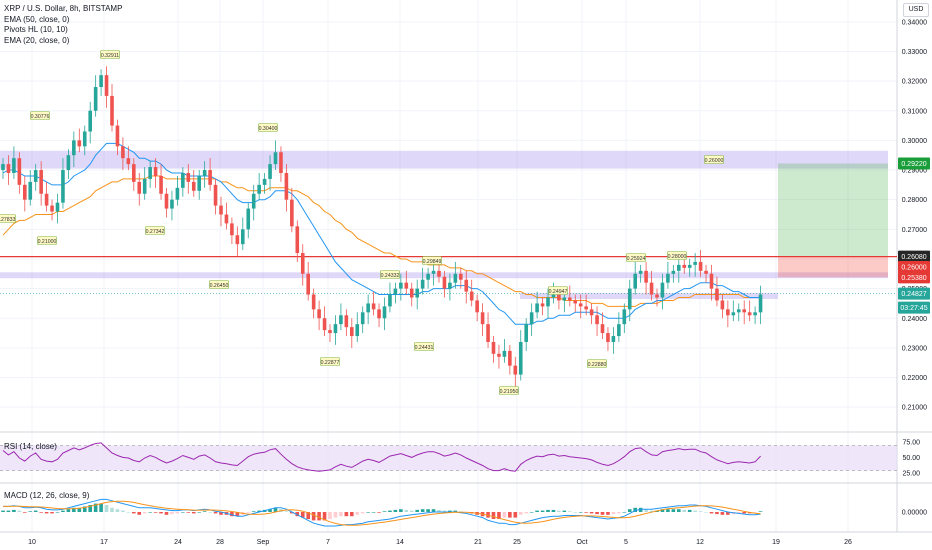 This screenshot has height=550, width=932. Describe the element at coordinates (47, 240) in the screenshot. I see `pivot-label: 0.21000` at that location.